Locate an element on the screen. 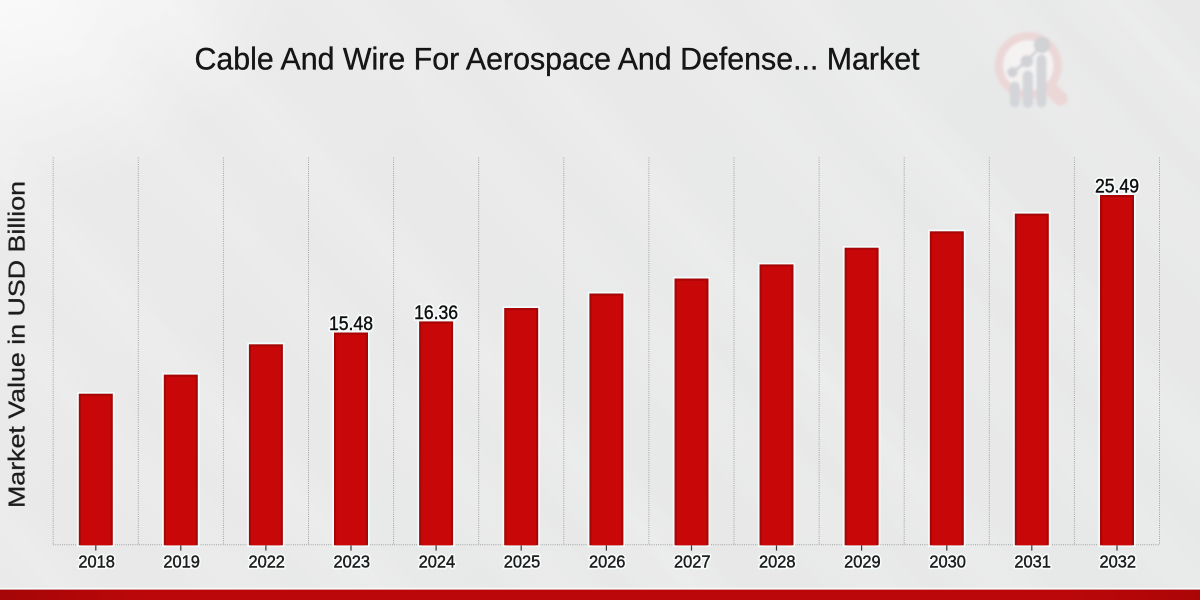  svg-text: Market Value in USD Billion is located at coordinates (17, 344).